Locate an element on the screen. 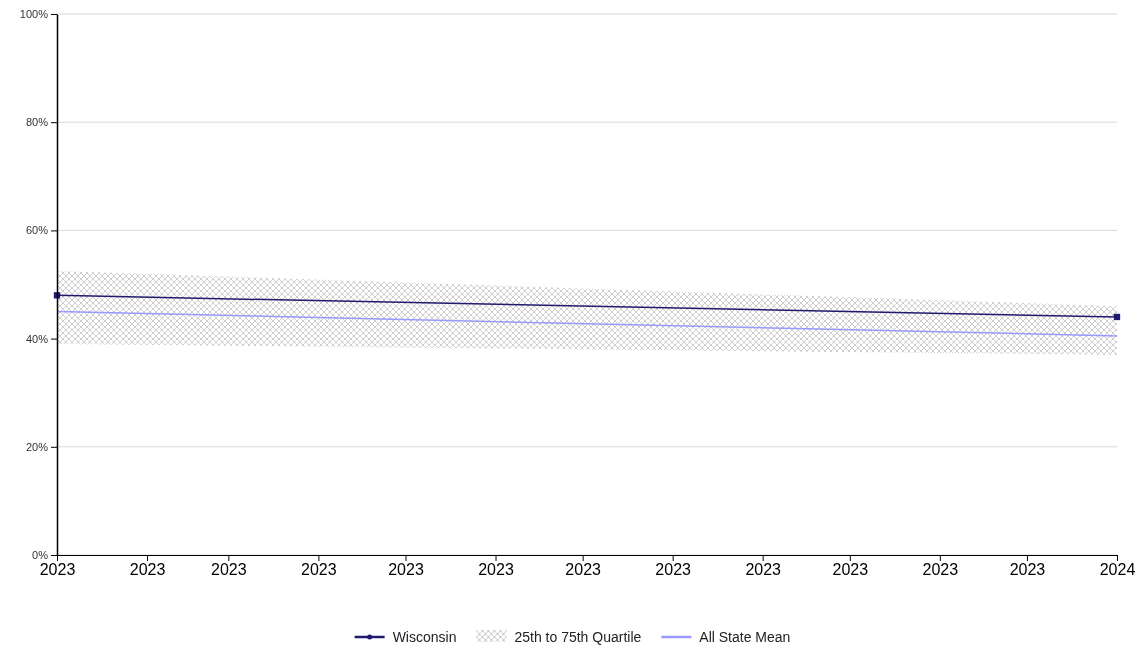 This screenshot has height=650, width=1145. legend-label: Wisconsin is located at coordinates (424, 637).